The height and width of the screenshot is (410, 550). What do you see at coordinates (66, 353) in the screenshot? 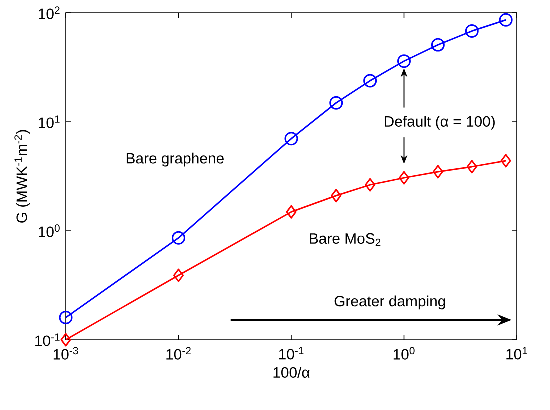
I see `x-tick-label: 10$^{-3}$` at bounding box center [66, 353].